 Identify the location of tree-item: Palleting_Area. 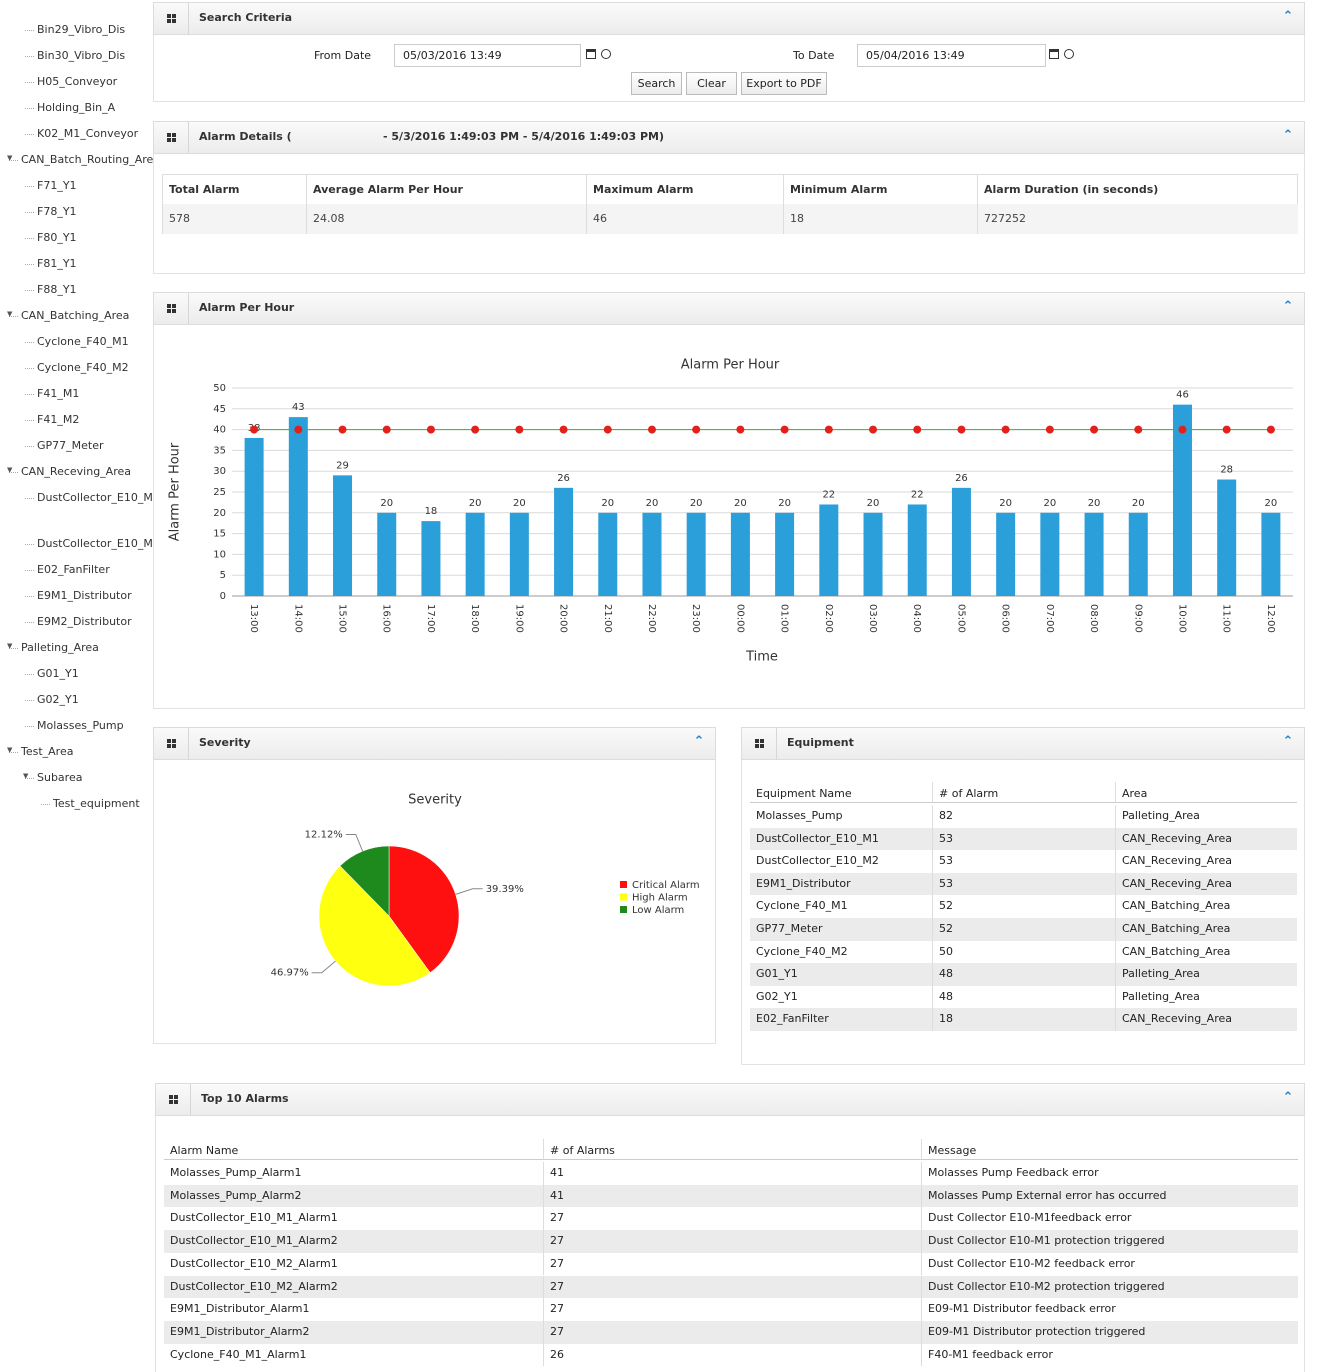
(60, 647).